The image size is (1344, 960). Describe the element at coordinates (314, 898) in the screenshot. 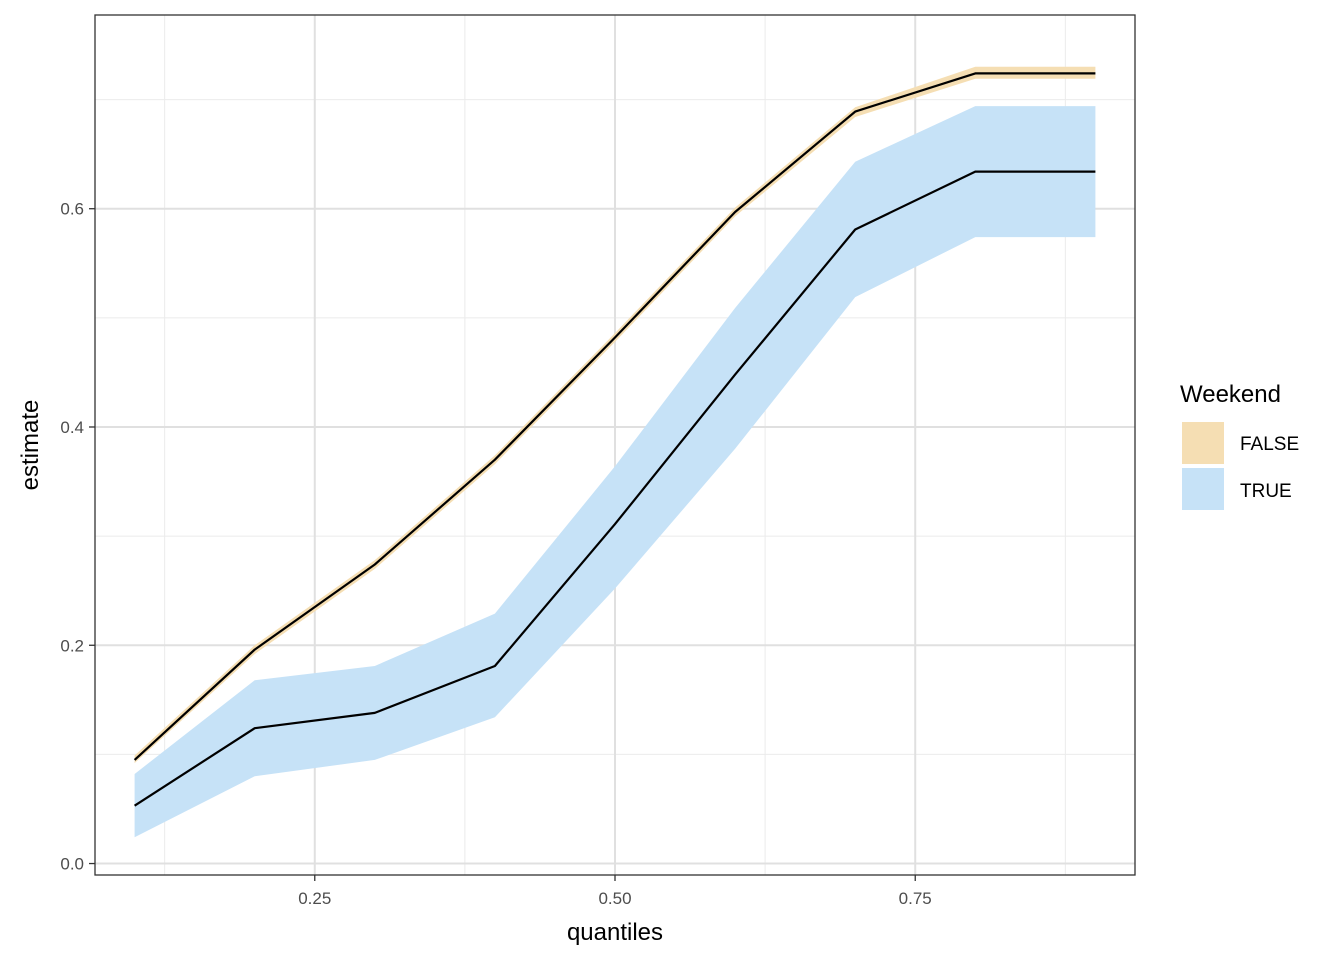

I see `x-tick-label: 0.25` at that location.